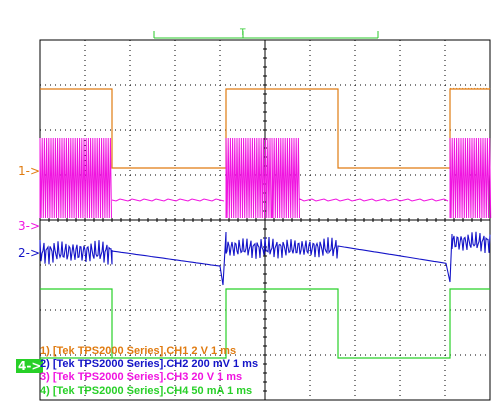  Describe the element at coordinates (29, 226) in the screenshot. I see `ch3-marker: 3->` at that location.